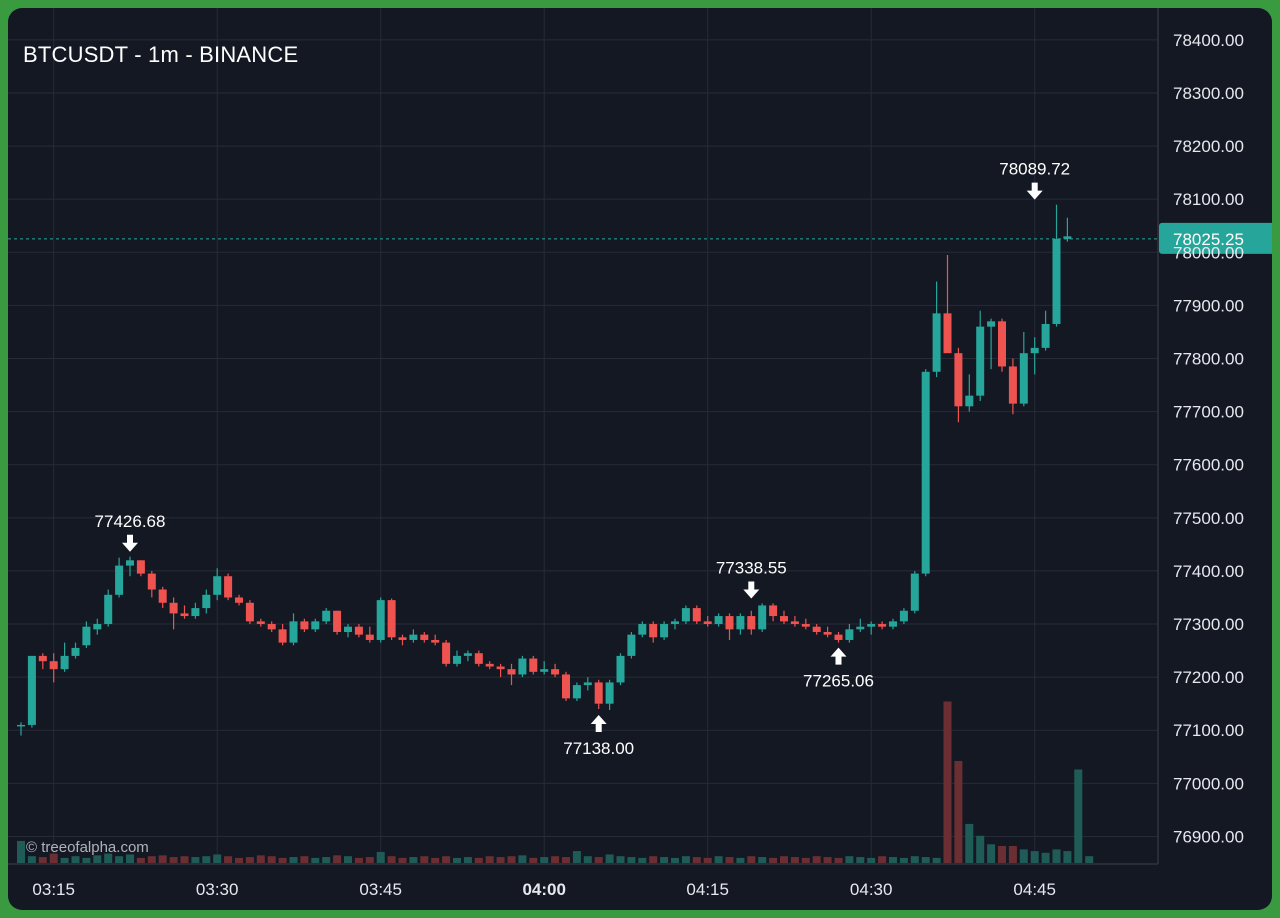  What do you see at coordinates (217, 889) in the screenshot?
I see `x-tick-label: 03:30` at bounding box center [217, 889].